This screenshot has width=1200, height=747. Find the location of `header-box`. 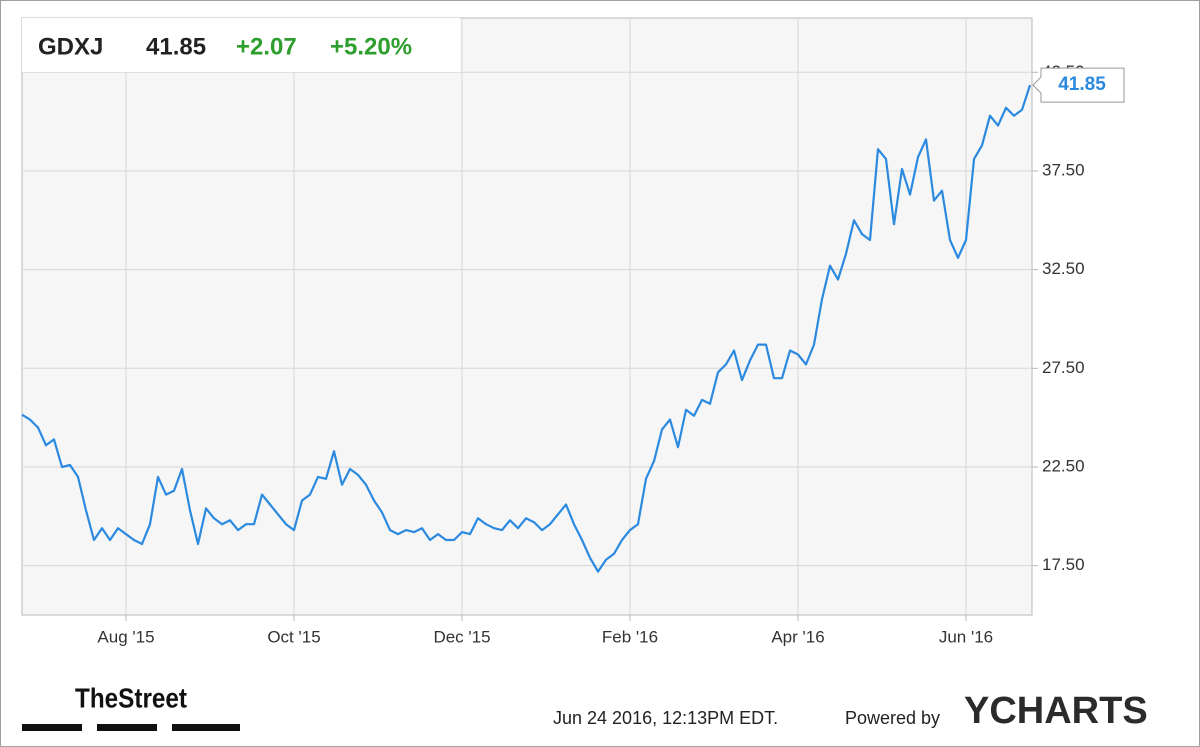

header-box is located at coordinates (241, 45).